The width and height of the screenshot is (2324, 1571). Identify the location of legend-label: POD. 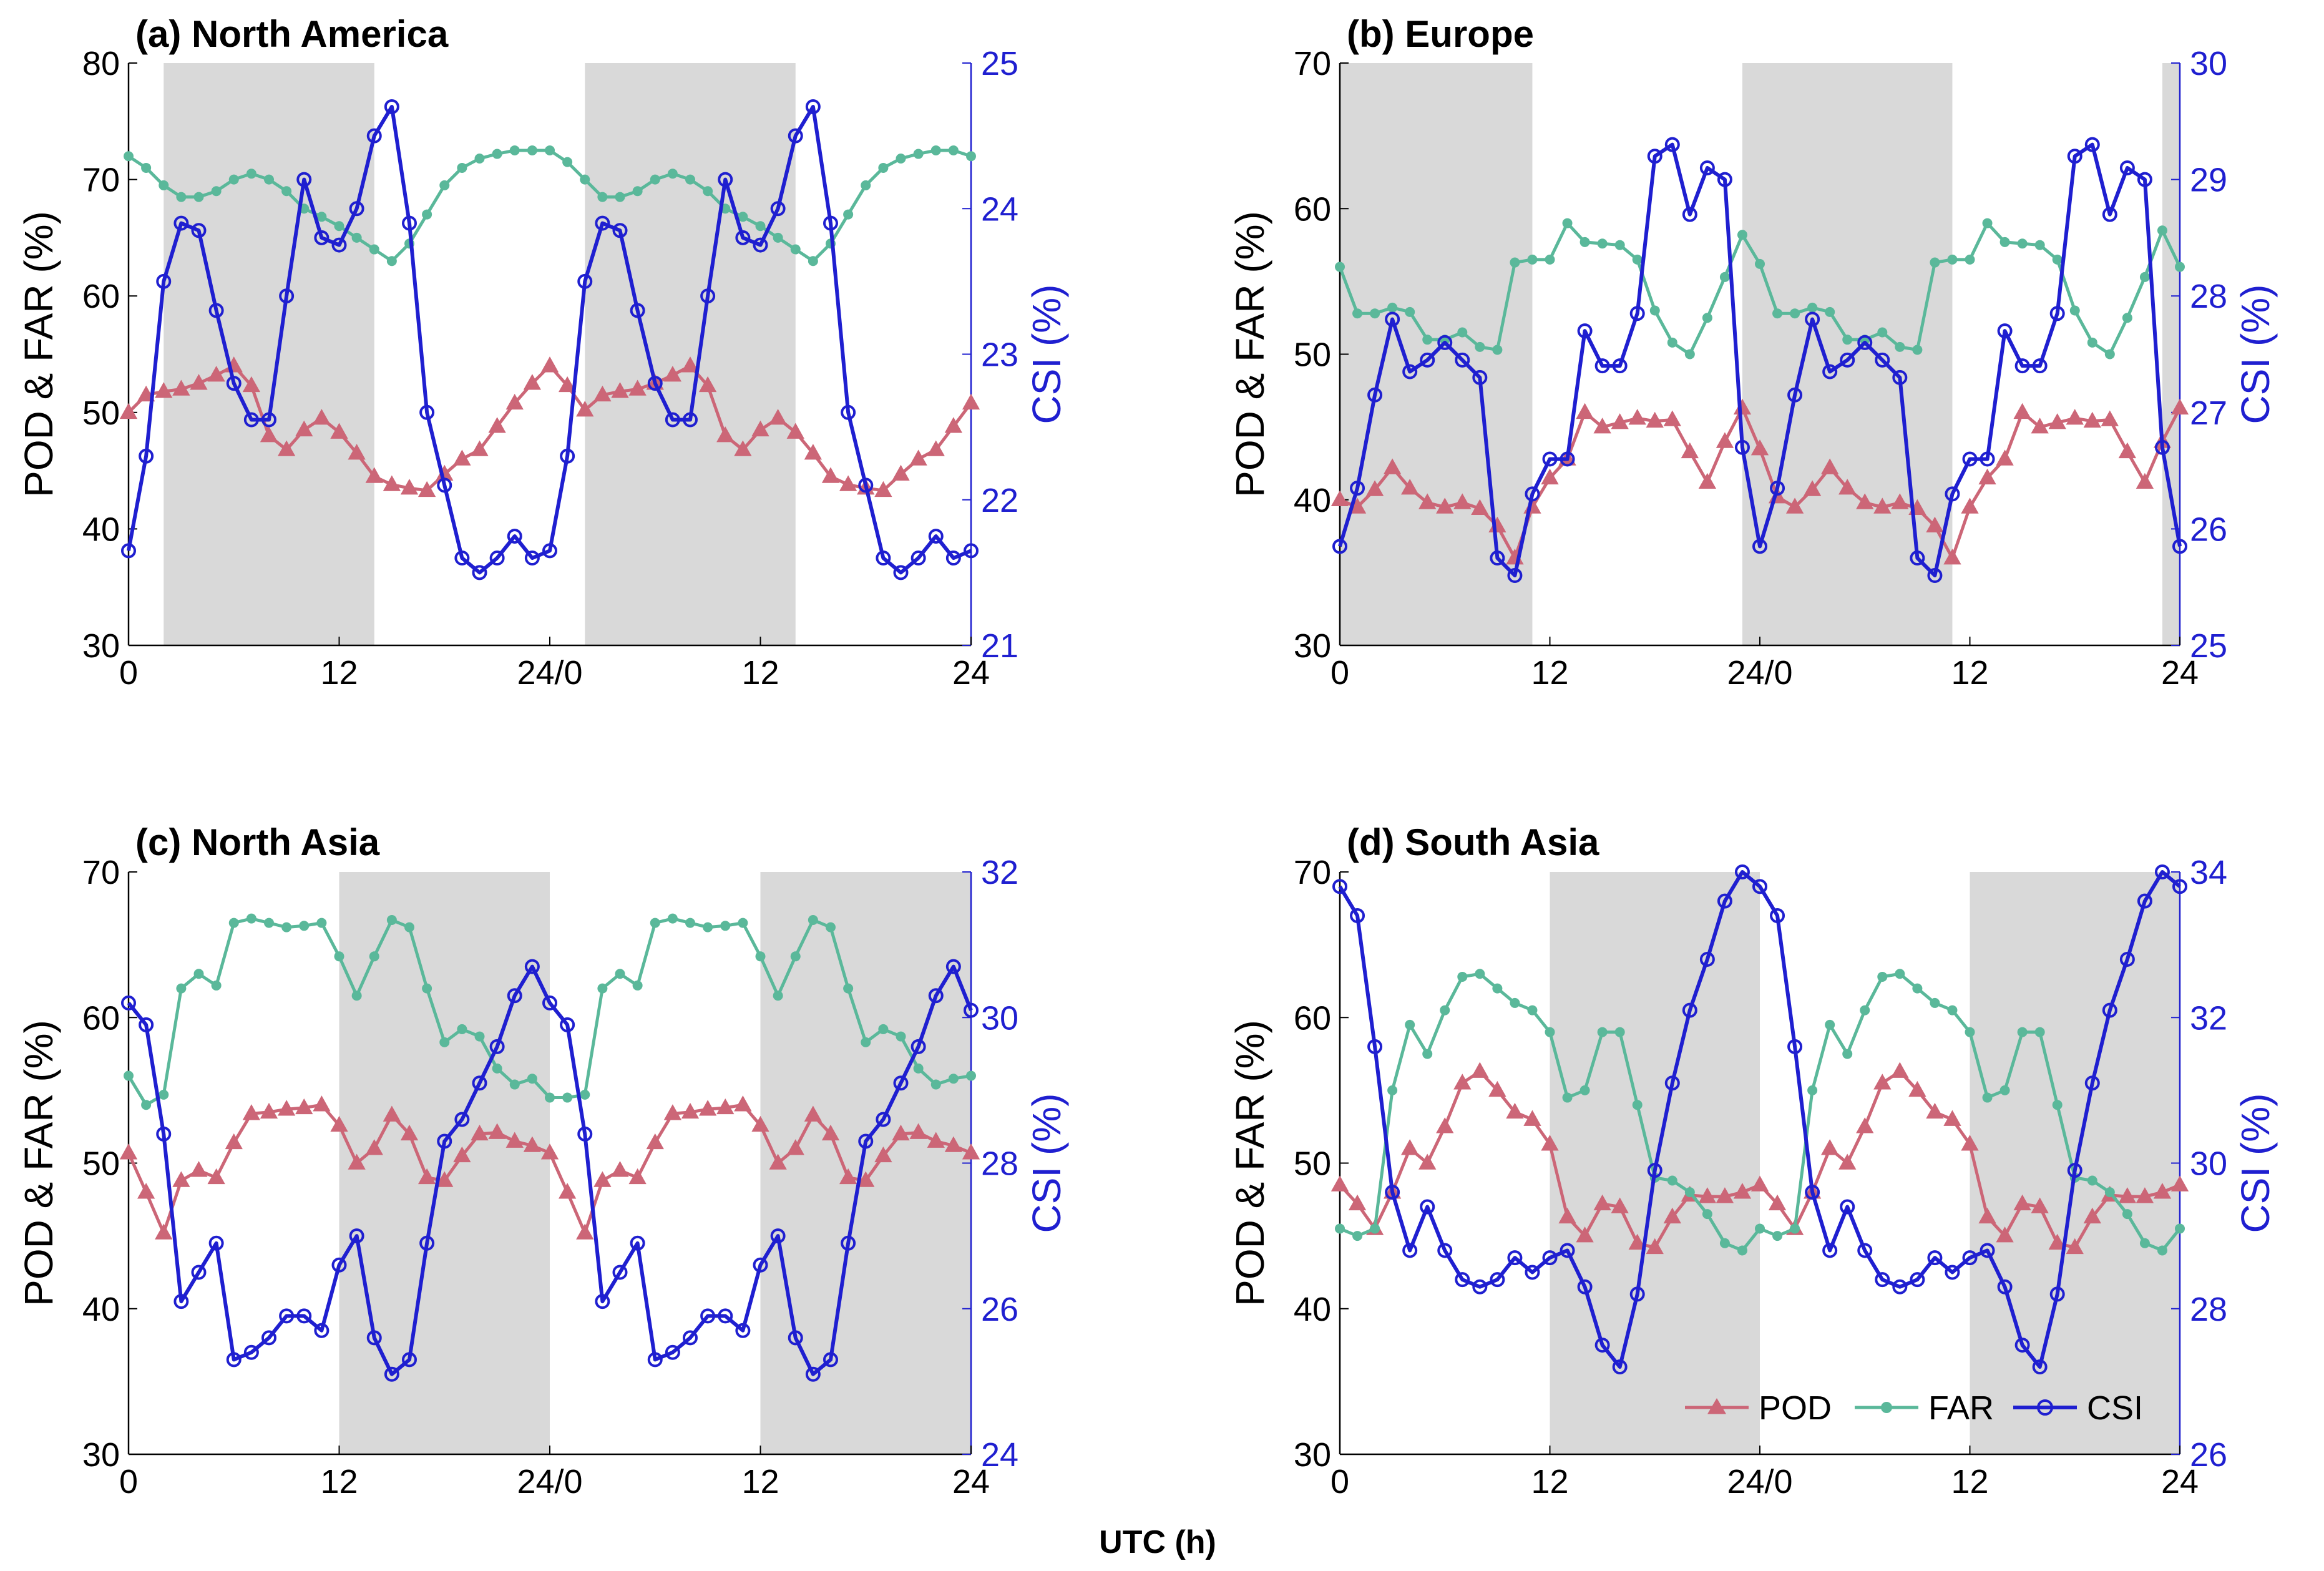
(1795, 1408).